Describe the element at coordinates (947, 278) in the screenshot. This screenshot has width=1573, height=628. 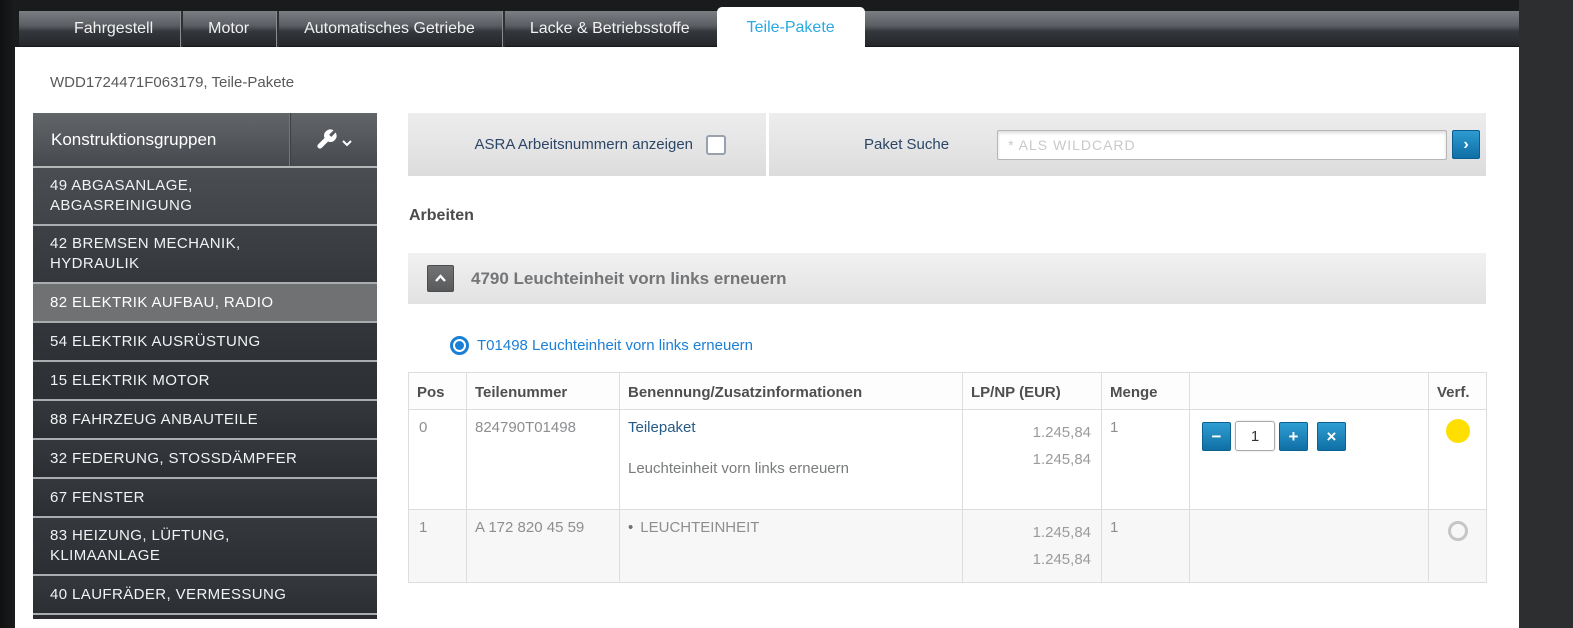
I see `work-section-header: 4790 Leuchteinheit vorn links erneuern` at that location.